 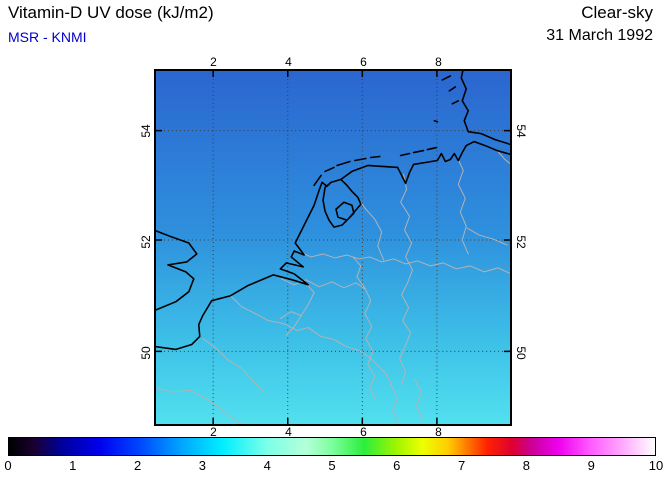 I want to click on lon-tick-label-bottom: 4, so click(x=288, y=432).